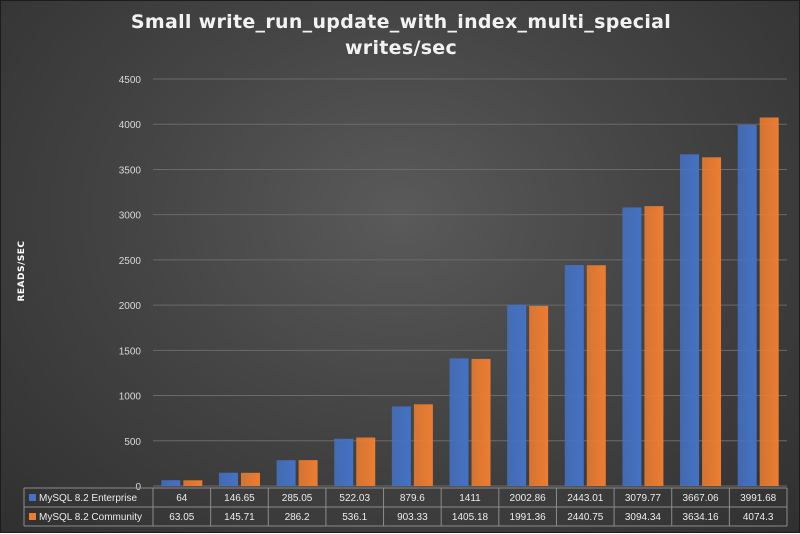 The width and height of the screenshot is (800, 534). Describe the element at coordinates (354, 498) in the screenshot. I see `data-label: 522.03` at that location.